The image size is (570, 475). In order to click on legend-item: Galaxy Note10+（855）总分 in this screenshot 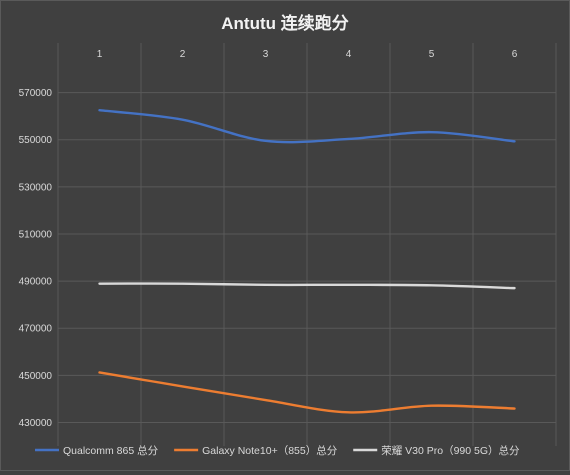, I will do `click(256, 450)`.